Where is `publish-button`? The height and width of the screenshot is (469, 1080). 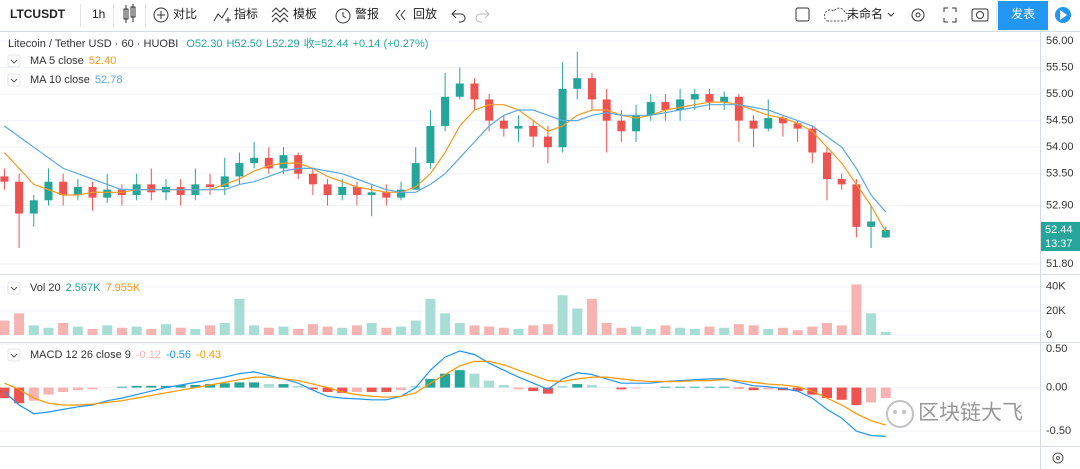 publish-button is located at coordinates (1023, 15).